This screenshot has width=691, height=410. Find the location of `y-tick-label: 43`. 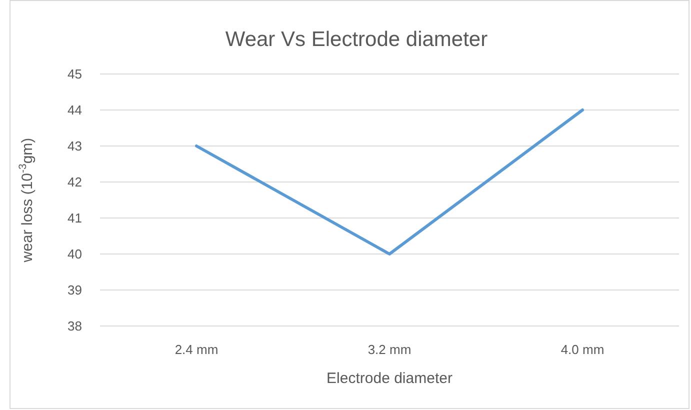

y-tick-label: 43 is located at coordinates (75, 146).